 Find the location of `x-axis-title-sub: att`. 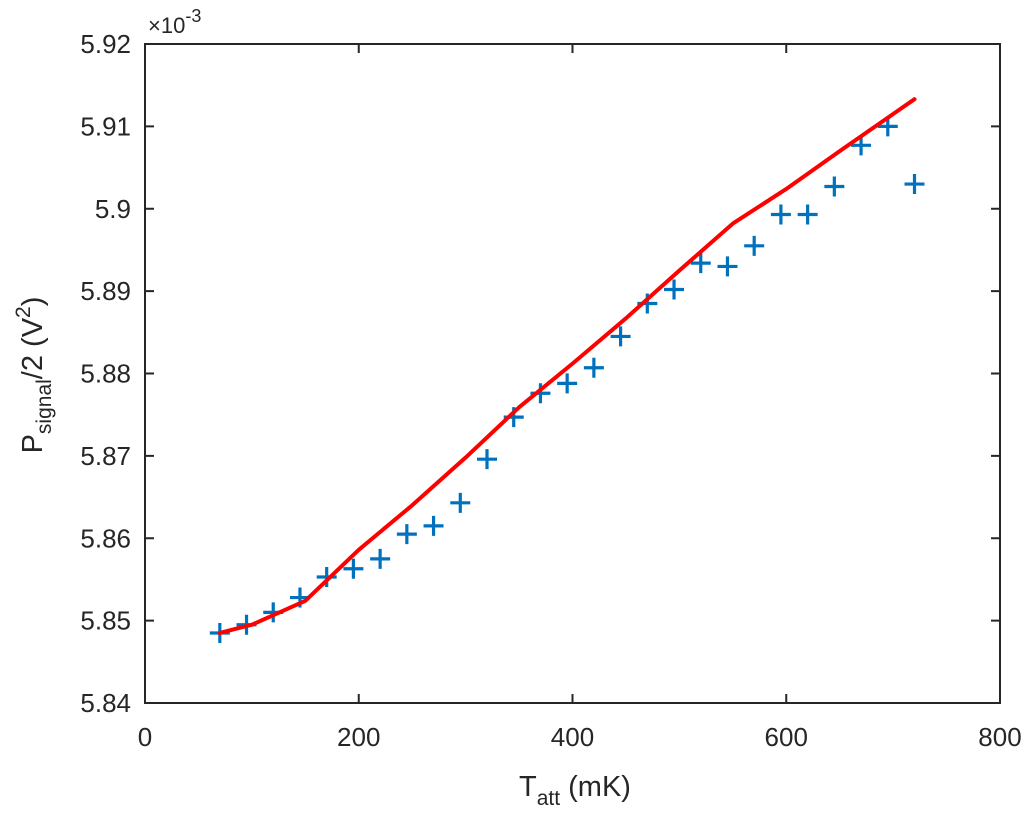

x-axis-title-sub: att is located at coordinates (549, 798).